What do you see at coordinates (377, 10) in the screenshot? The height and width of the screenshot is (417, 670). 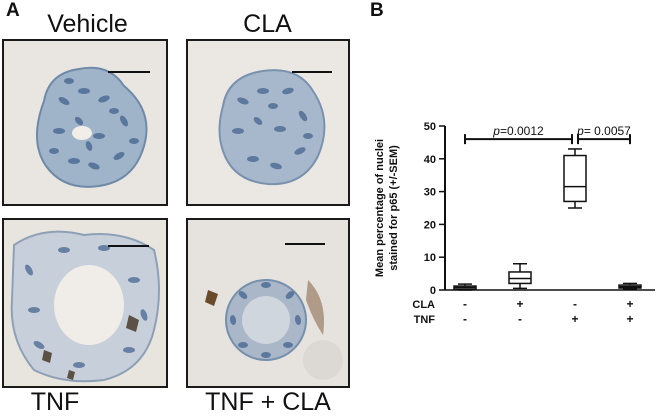 I see `panel-b-label: B` at bounding box center [377, 10].